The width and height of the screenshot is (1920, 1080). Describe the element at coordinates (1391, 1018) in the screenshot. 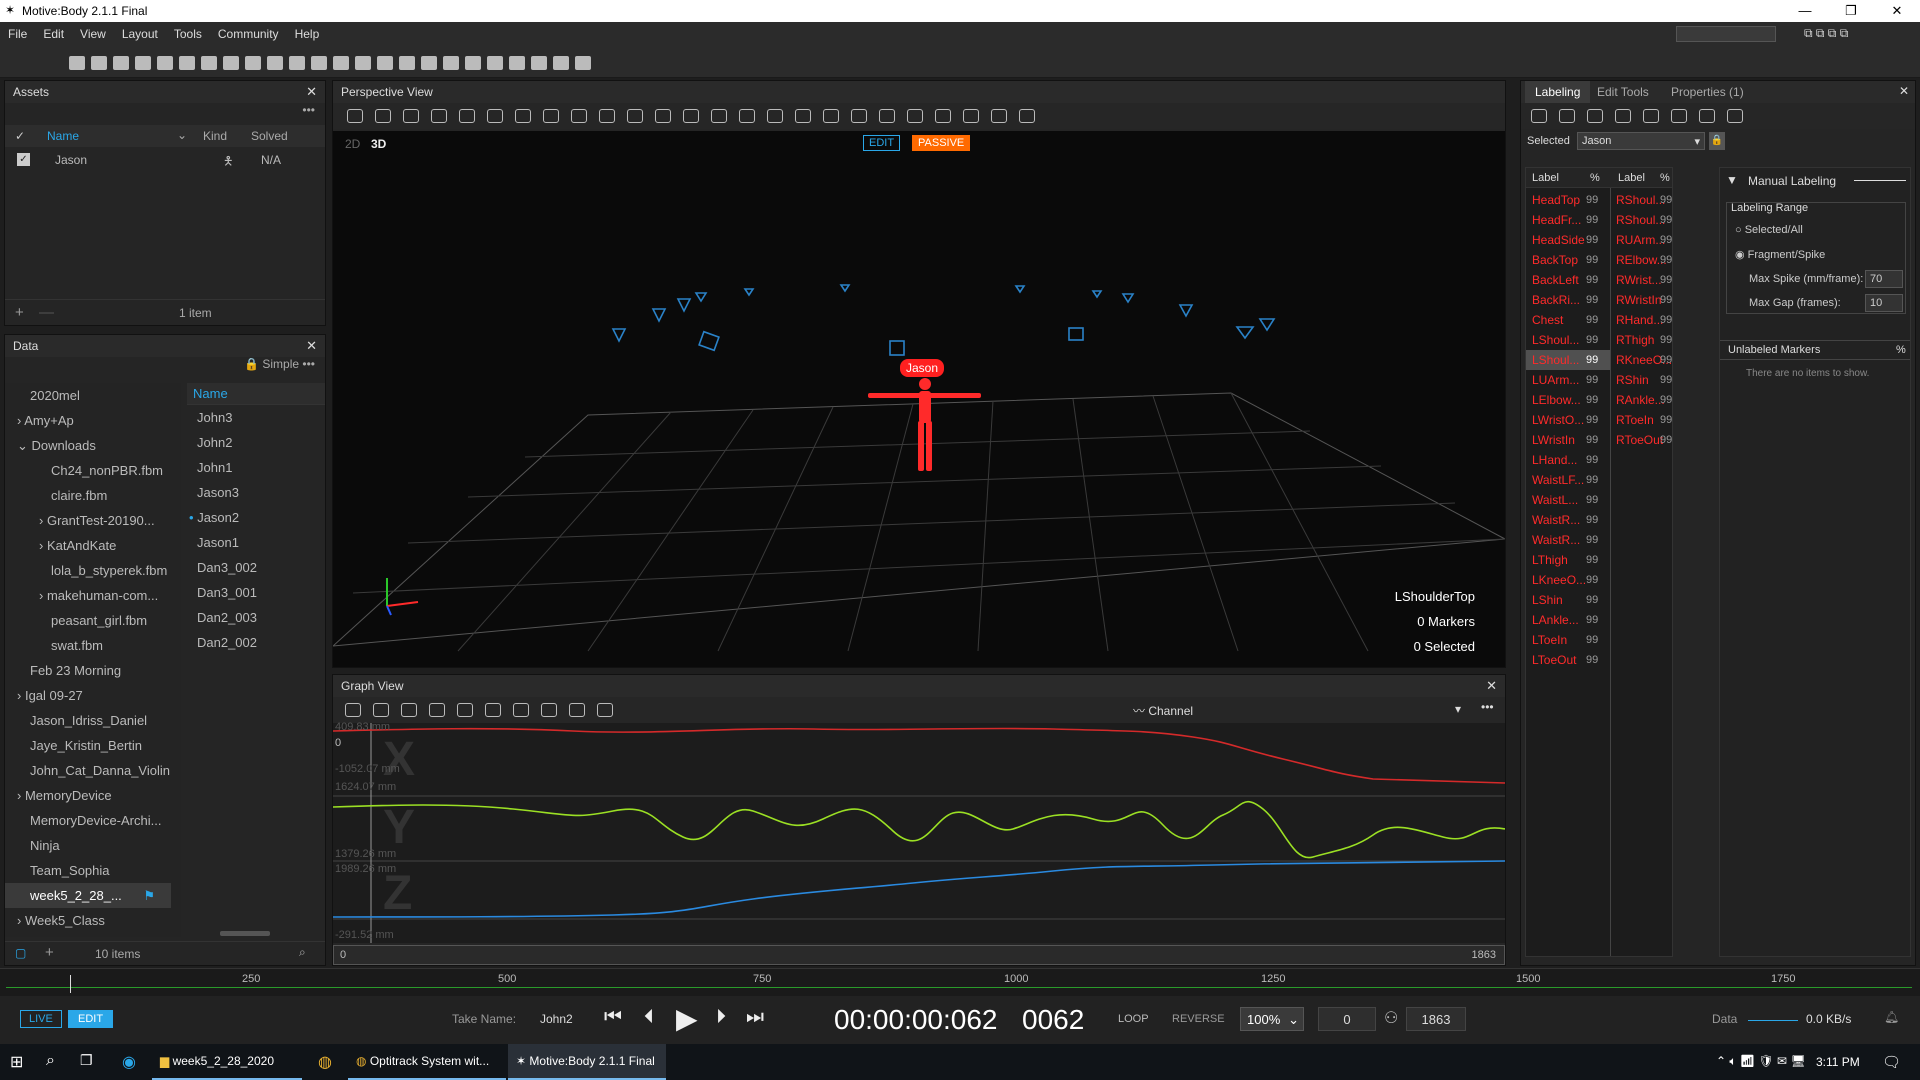

I see `binoculars-icon: ⚇` at that location.